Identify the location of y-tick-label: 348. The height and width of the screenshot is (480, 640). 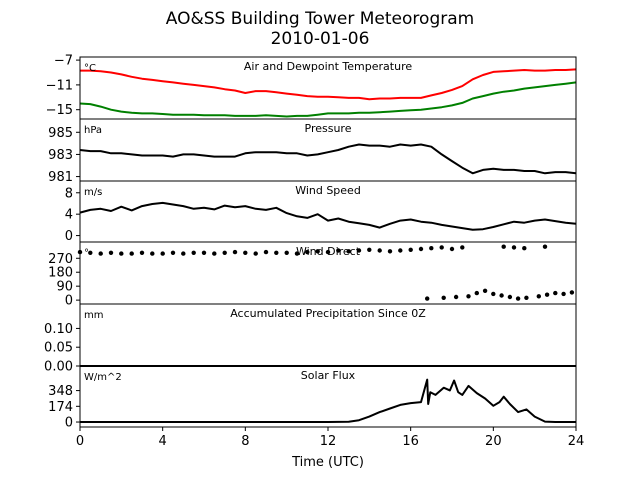
(60, 391).